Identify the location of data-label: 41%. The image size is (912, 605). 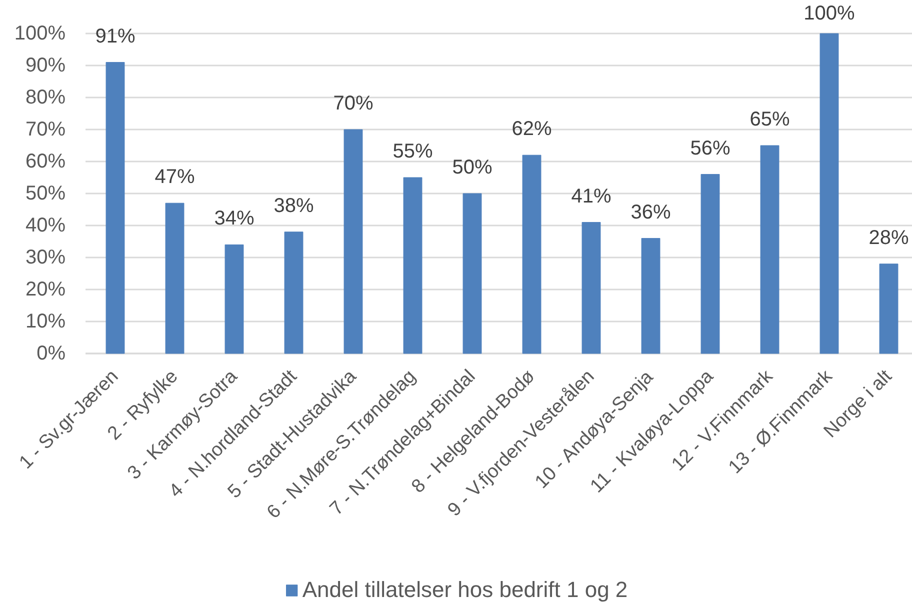
(591, 196).